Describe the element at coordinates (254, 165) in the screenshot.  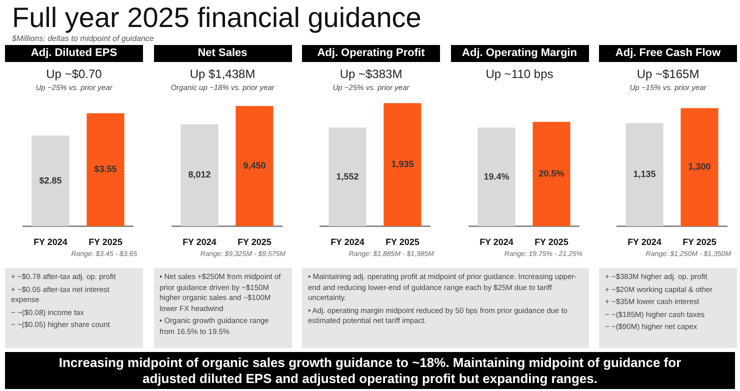
I see `data-label: 9,450` at that location.